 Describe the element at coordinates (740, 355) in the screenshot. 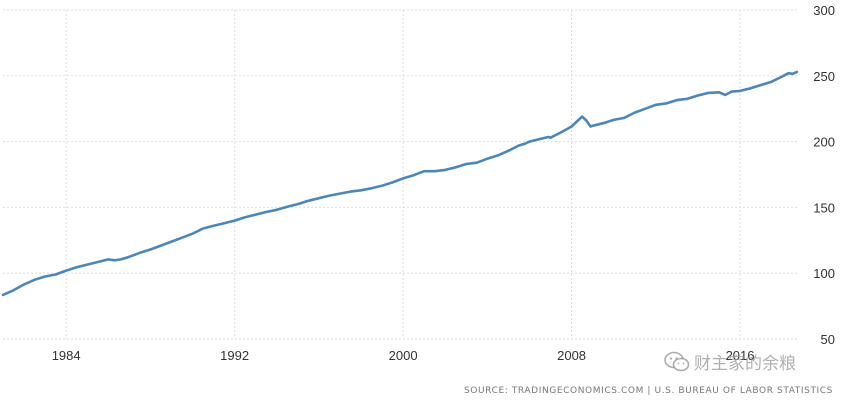

I see `x-tick-label: 2016` at that location.